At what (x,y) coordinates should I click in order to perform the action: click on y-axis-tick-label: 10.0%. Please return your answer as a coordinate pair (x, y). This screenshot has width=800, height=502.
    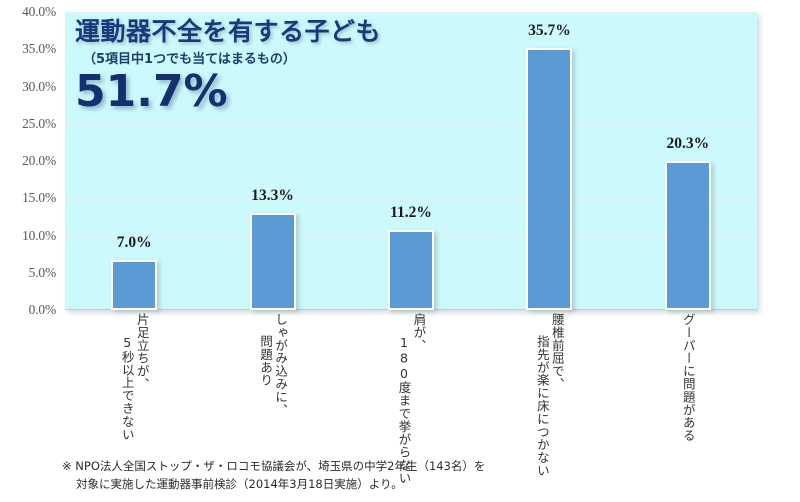
    Looking at the image, I should click on (39, 235).